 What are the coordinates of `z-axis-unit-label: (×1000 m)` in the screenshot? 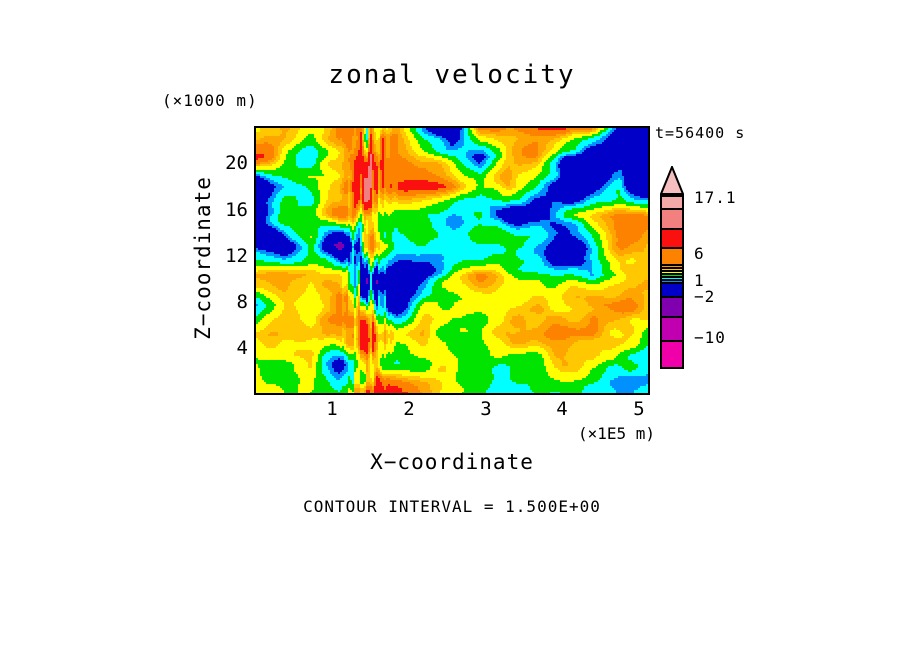 It's located at (210, 100).